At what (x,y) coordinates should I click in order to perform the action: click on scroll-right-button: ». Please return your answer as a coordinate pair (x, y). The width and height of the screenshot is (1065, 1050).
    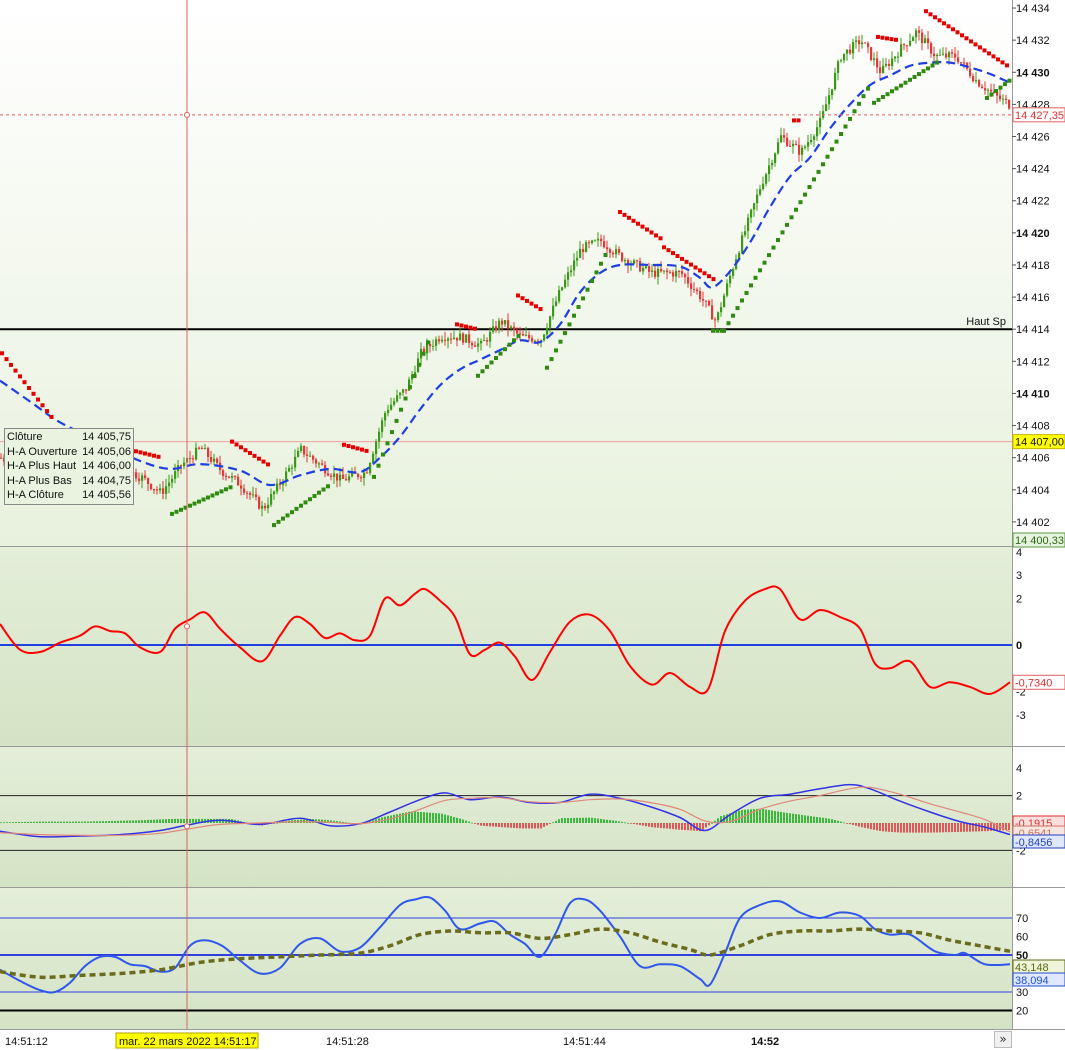
    Looking at the image, I should click on (1003, 1039).